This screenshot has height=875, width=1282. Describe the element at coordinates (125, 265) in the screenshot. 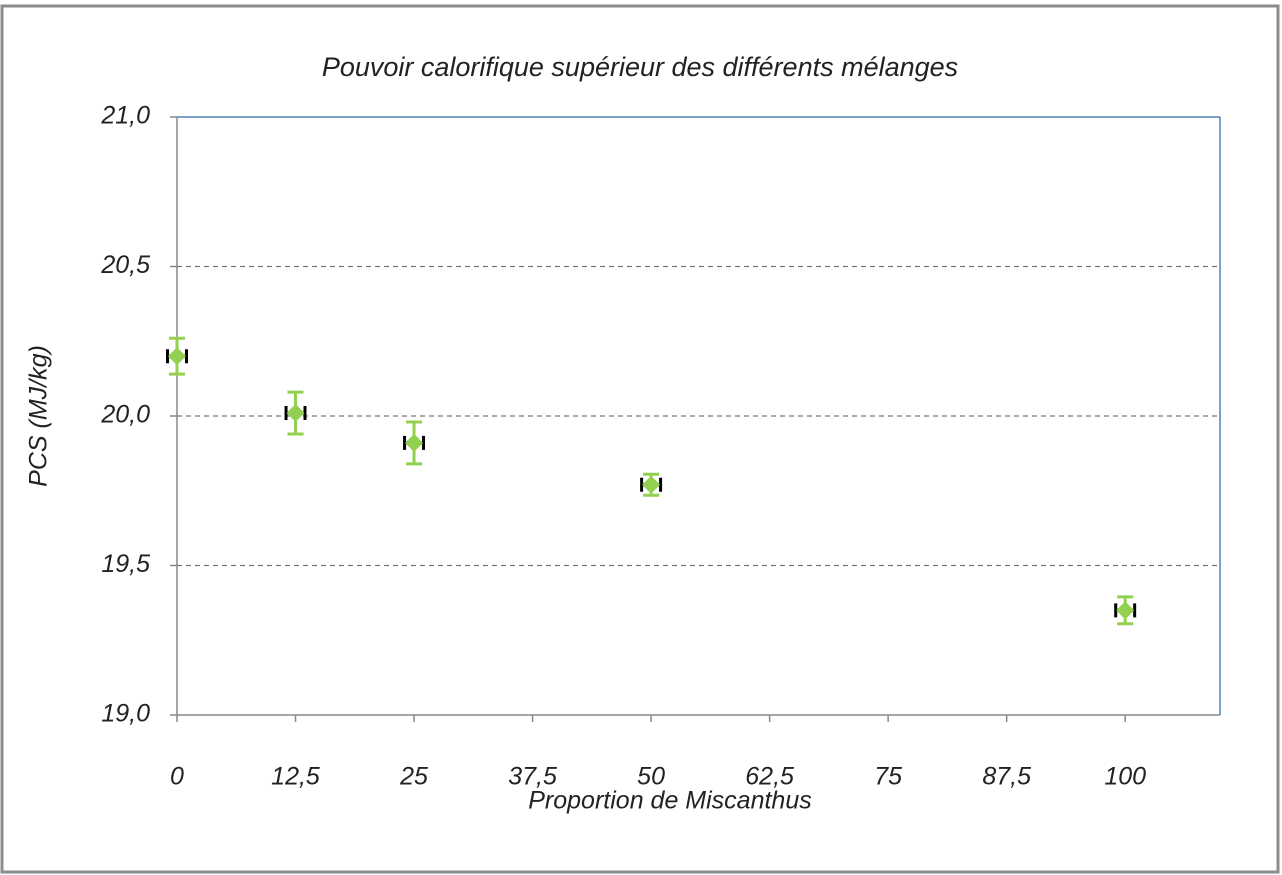

I see `y-tick-label: 20,5` at that location.